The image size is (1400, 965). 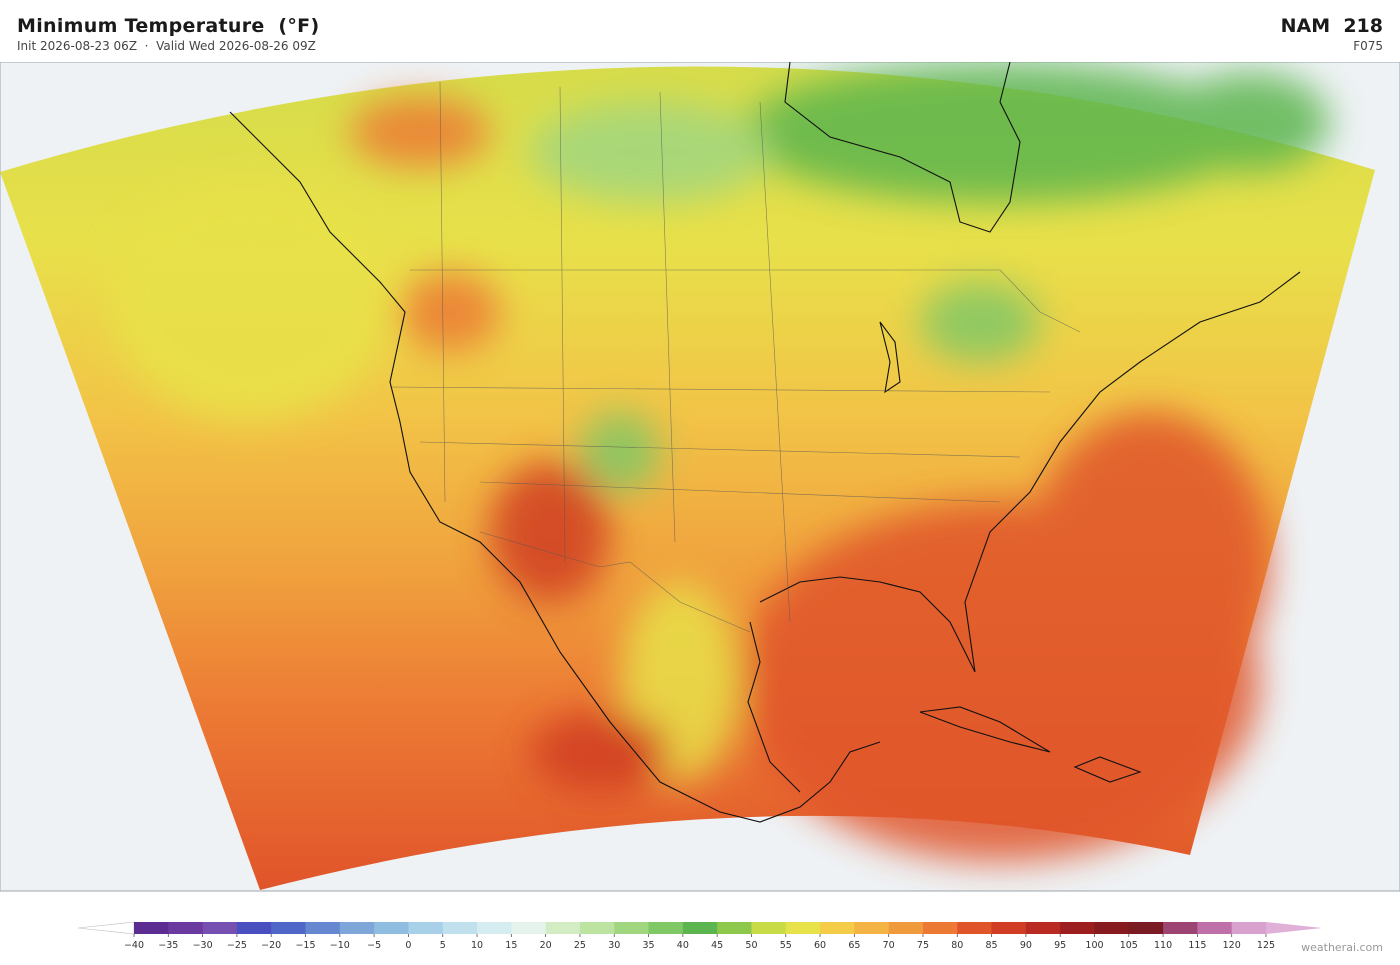 What do you see at coordinates (1197, 945) in the screenshot?
I see `colorbar-tick-label: 115` at bounding box center [1197, 945].